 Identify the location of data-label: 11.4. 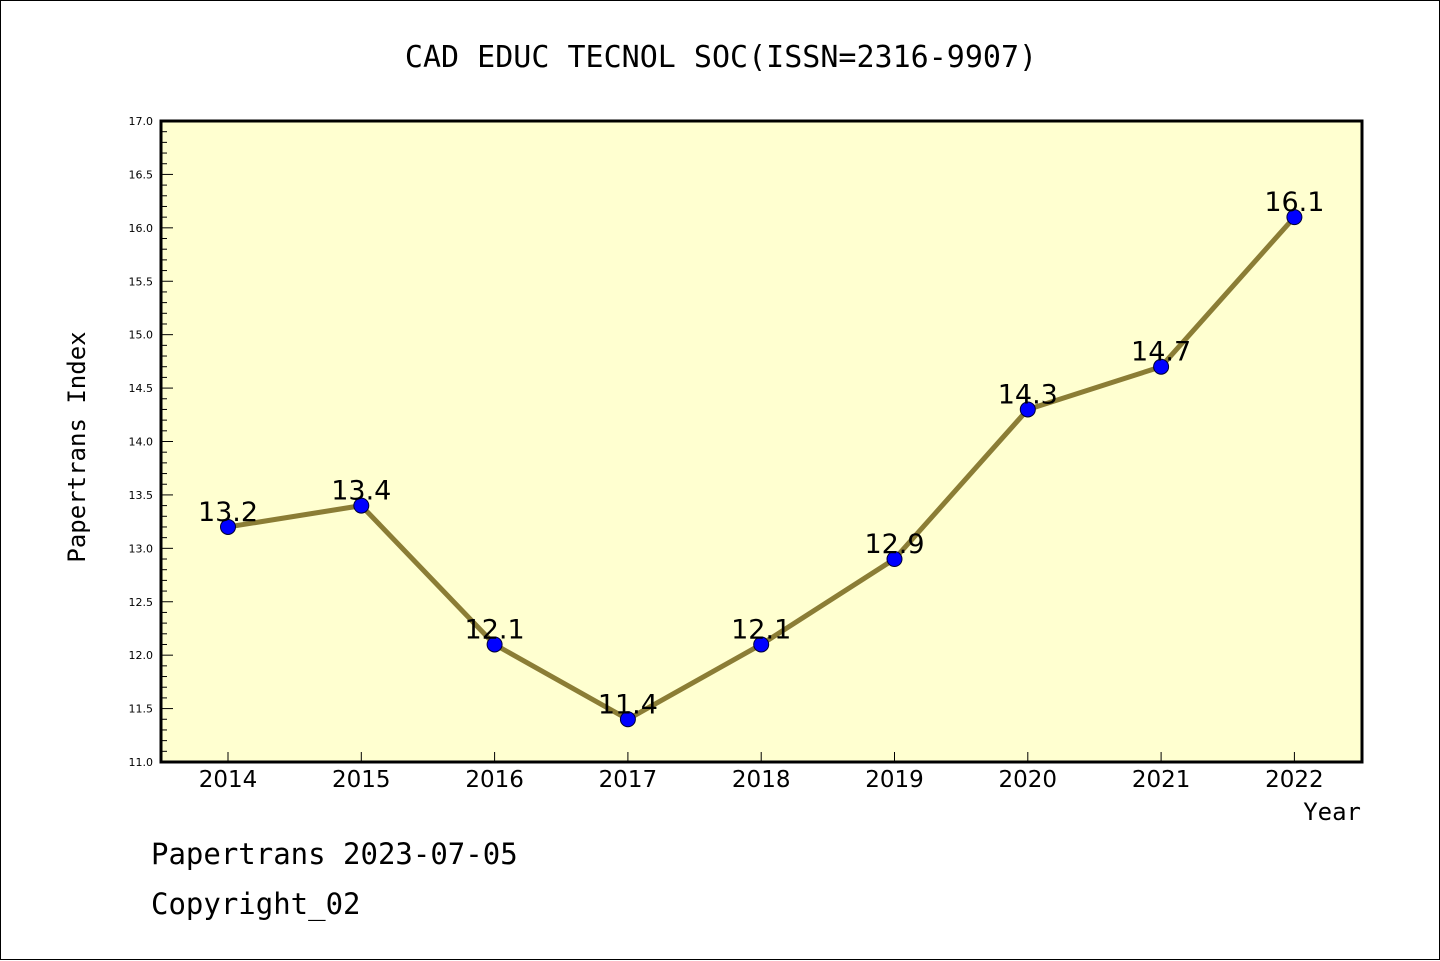
(628, 704).